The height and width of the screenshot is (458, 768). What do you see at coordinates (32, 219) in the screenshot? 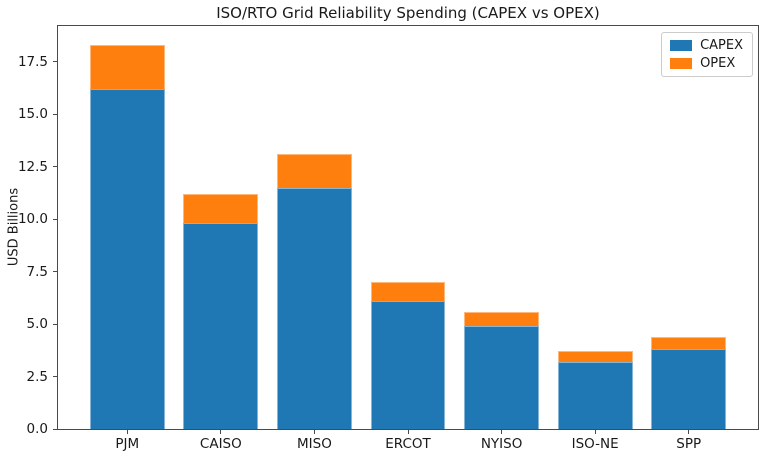
I see `y-tick-label: 10.0` at bounding box center [32, 219].